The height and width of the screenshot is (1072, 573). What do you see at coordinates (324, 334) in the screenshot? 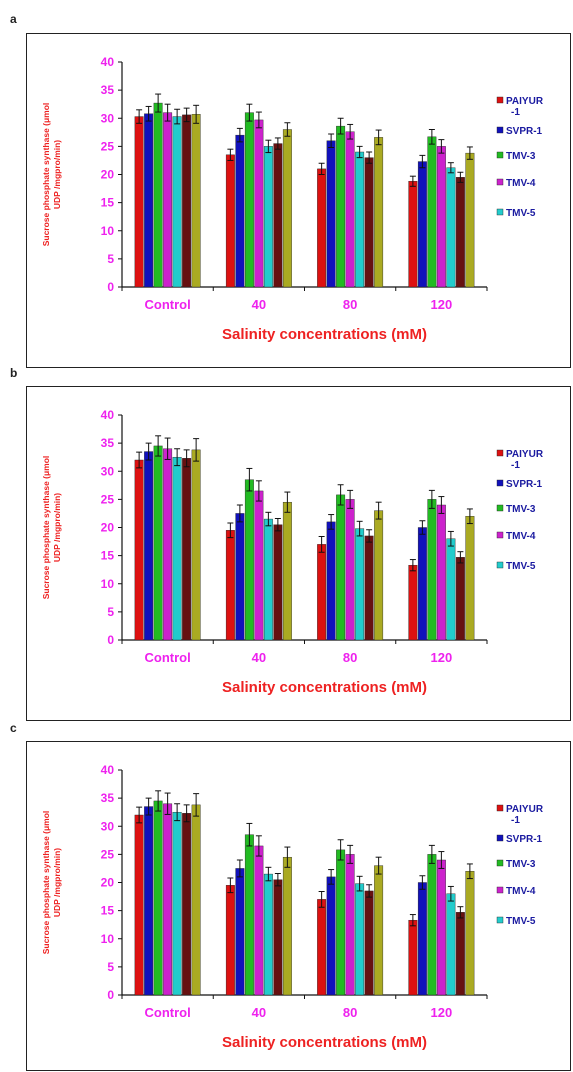
I see `x-axis-title: Salinity concentrations (mM)` at bounding box center [324, 334].